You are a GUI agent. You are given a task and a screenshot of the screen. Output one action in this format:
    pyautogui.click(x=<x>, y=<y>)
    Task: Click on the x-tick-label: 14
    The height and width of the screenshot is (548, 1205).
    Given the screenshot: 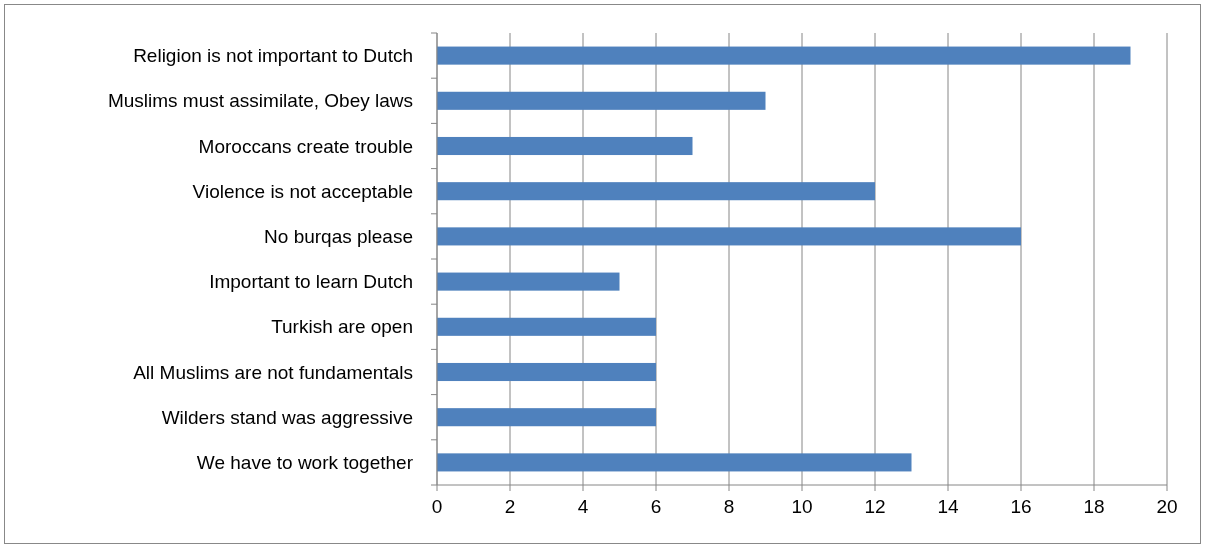 What is the action you would take?
    pyautogui.click(x=948, y=506)
    